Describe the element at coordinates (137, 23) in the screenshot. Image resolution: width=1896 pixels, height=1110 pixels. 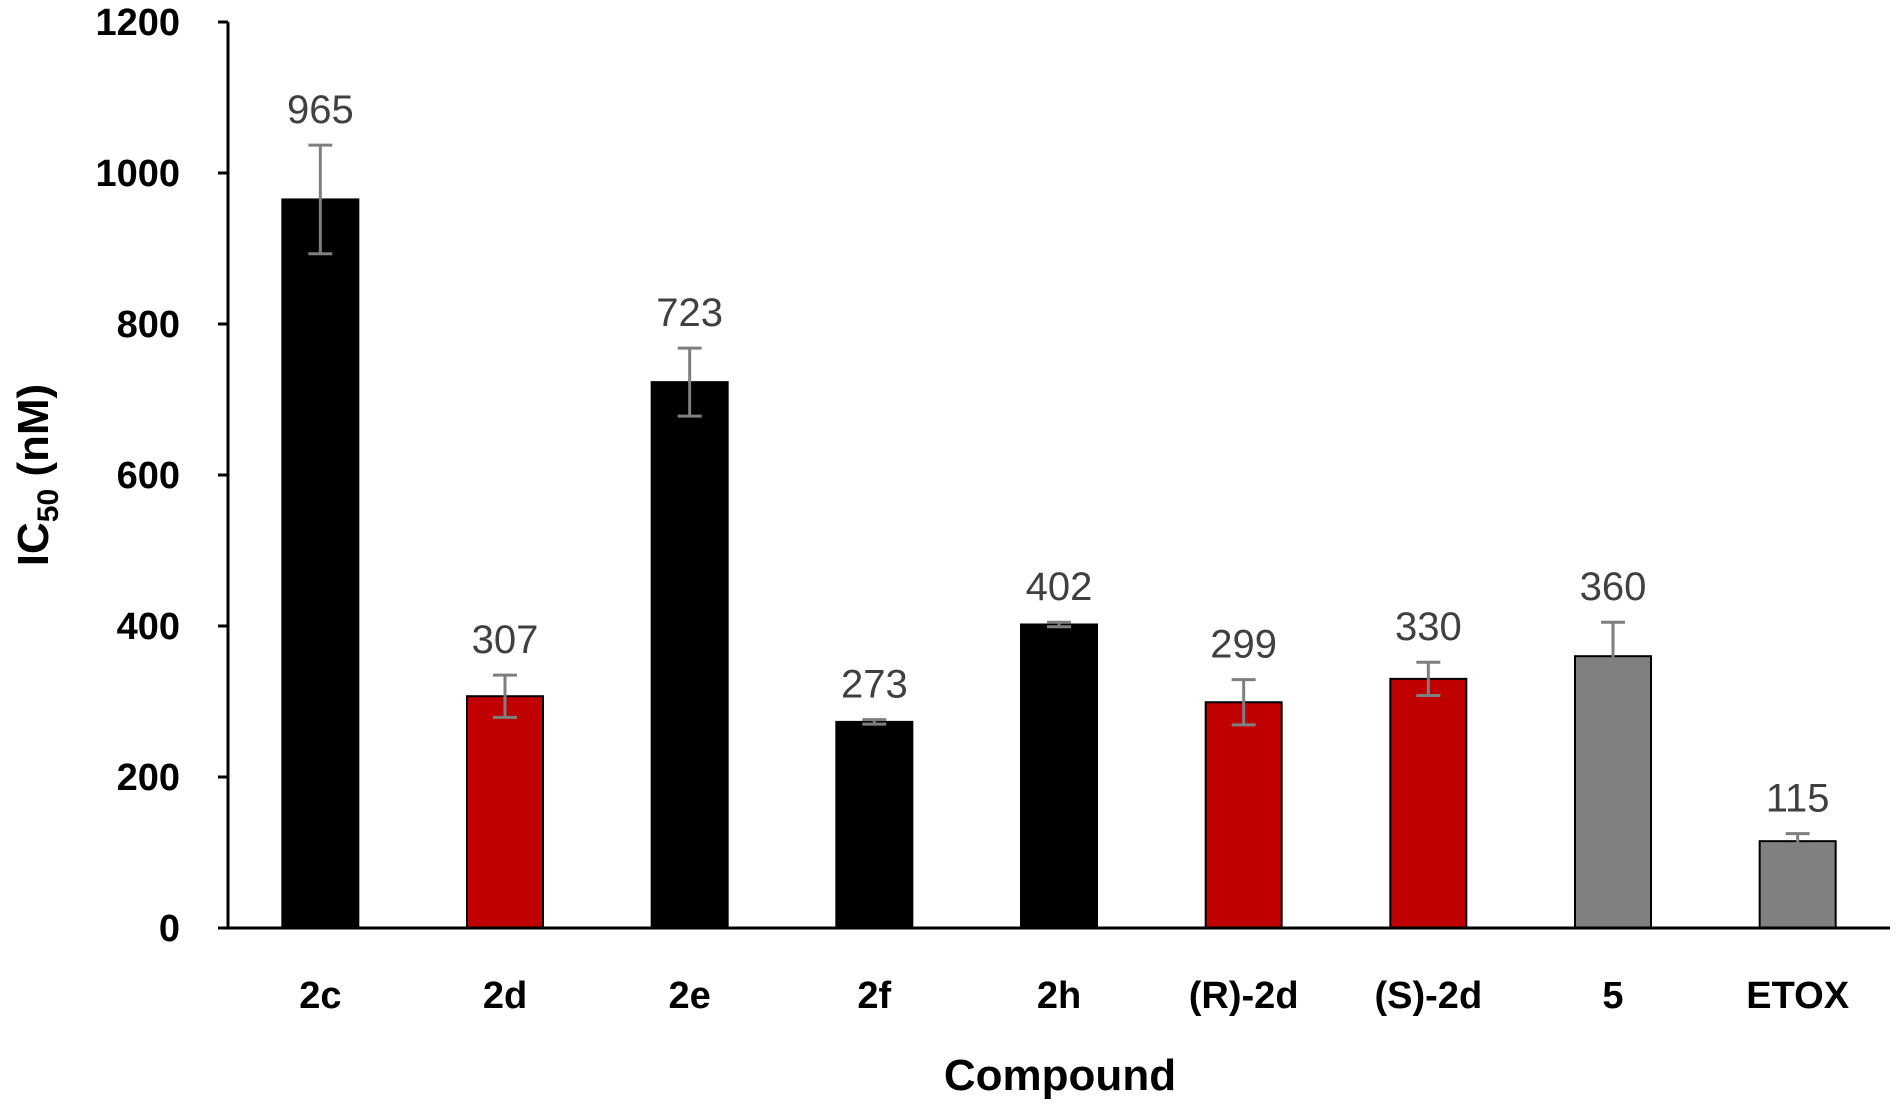
I see `y-tick-label: 1200` at that location.